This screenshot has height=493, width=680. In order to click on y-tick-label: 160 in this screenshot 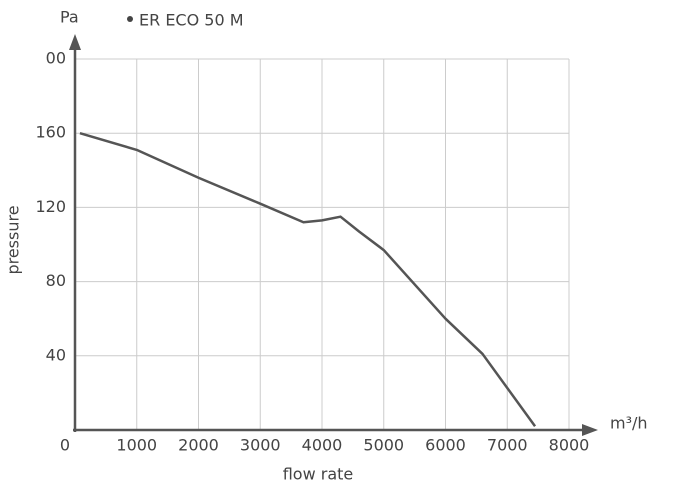, I will do `click(50, 132)`.